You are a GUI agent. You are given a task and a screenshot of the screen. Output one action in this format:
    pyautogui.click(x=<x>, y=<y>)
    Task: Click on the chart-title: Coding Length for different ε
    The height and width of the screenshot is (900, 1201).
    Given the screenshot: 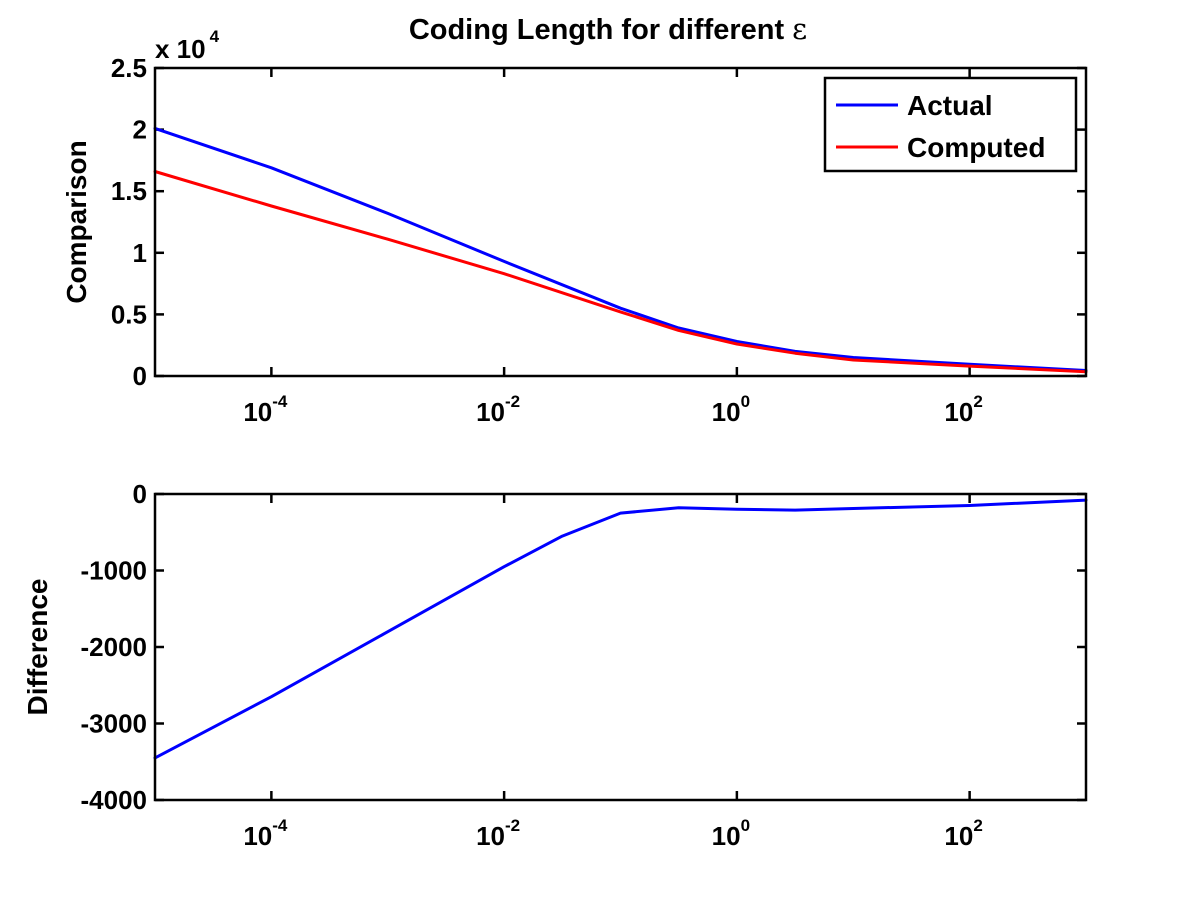 What is the action you would take?
    pyautogui.click(x=608, y=29)
    